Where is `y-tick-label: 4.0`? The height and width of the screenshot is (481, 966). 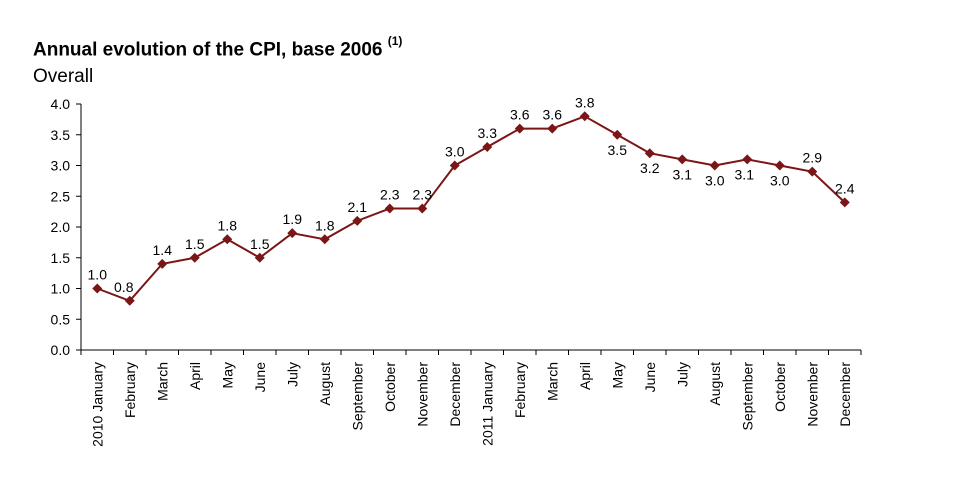
y-tick-label: 4.0 is located at coordinates (61, 104).